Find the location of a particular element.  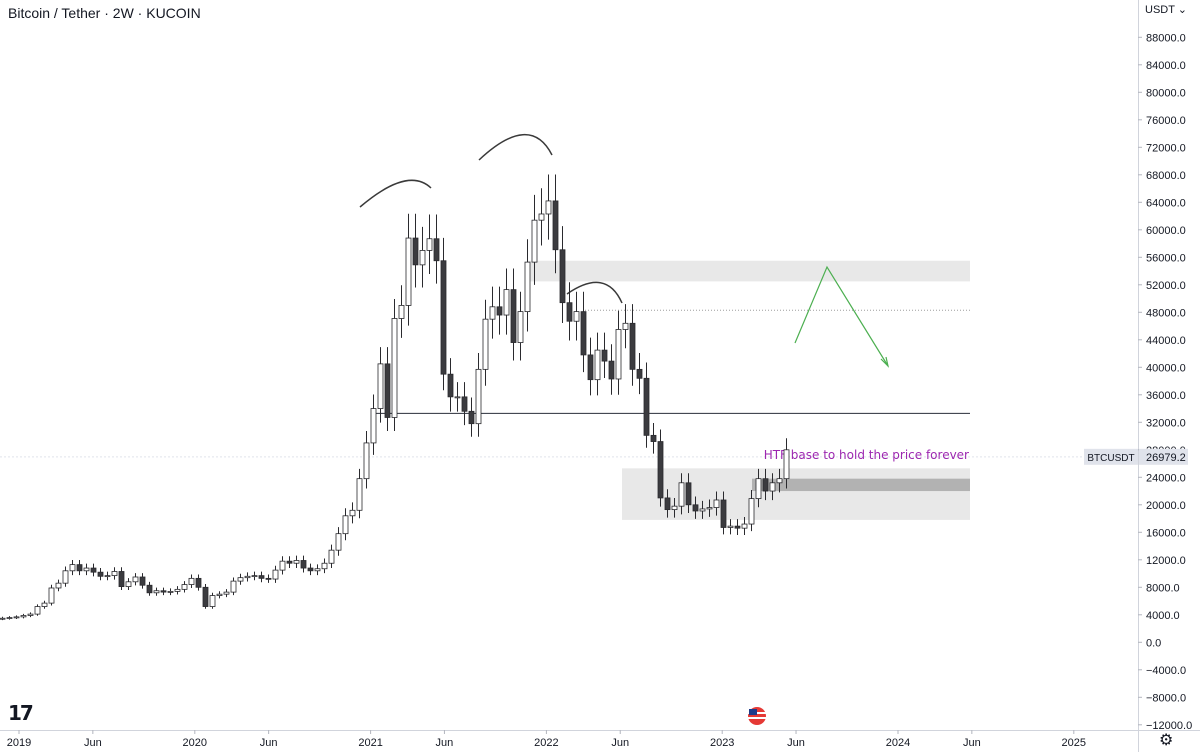

resistance-zone is located at coordinates (749, 271).